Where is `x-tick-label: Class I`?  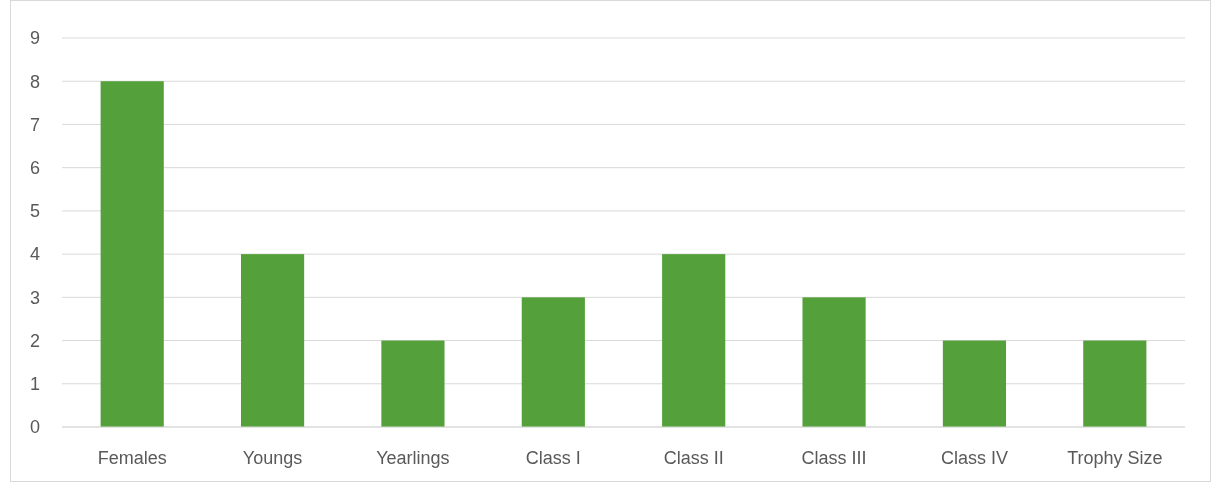
x-tick-label: Class I is located at coordinates (553, 458).